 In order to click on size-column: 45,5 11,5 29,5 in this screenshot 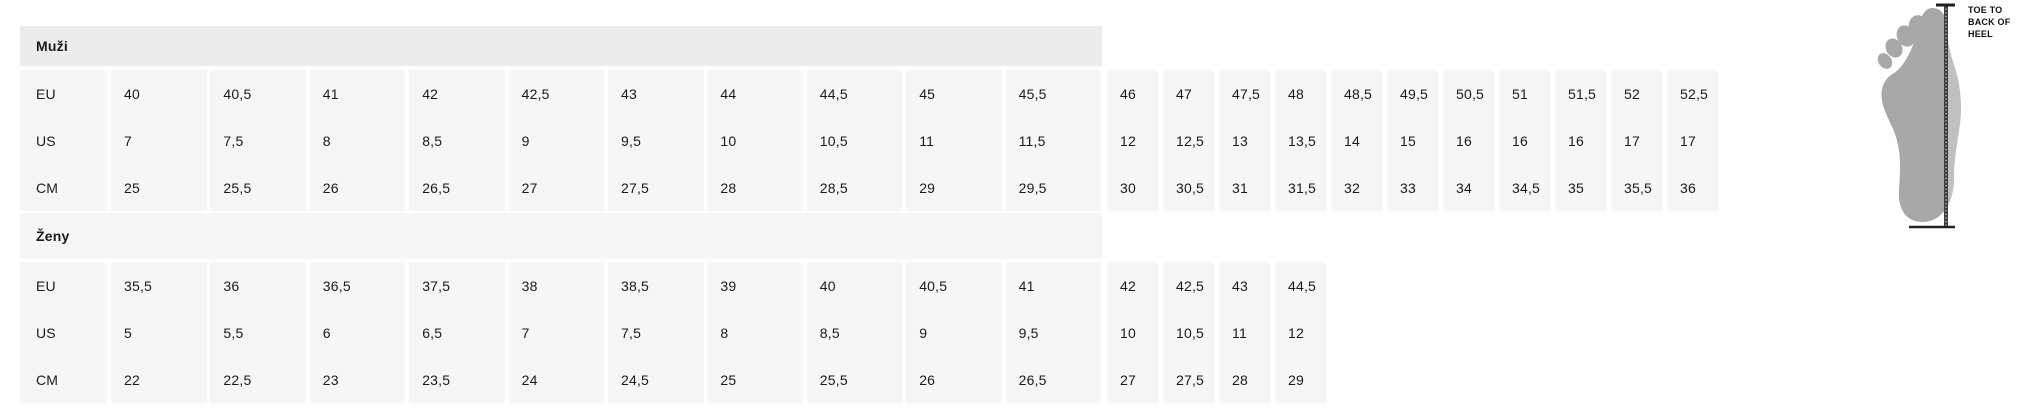, I will do `click(1053, 140)`.